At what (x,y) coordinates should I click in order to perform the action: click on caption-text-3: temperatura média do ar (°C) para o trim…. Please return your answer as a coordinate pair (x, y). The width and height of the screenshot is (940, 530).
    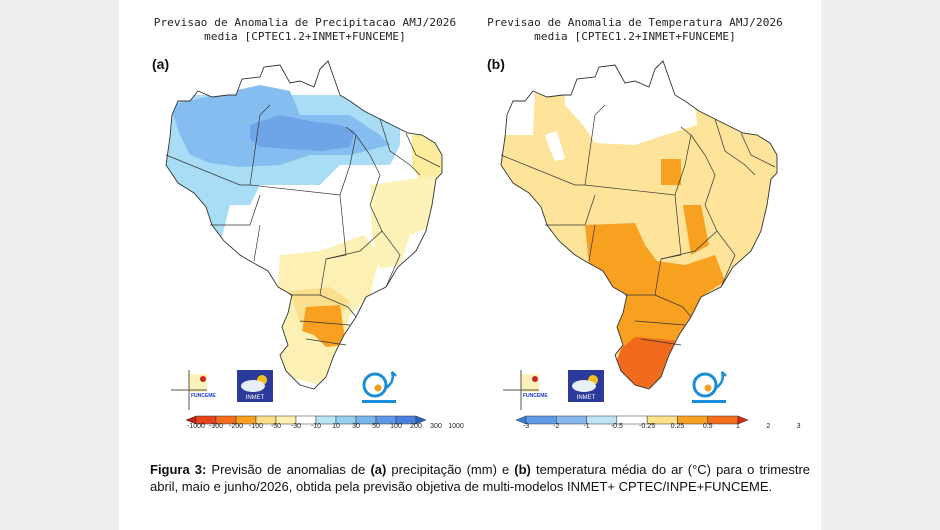
    Looking at the image, I should click on (480, 478).